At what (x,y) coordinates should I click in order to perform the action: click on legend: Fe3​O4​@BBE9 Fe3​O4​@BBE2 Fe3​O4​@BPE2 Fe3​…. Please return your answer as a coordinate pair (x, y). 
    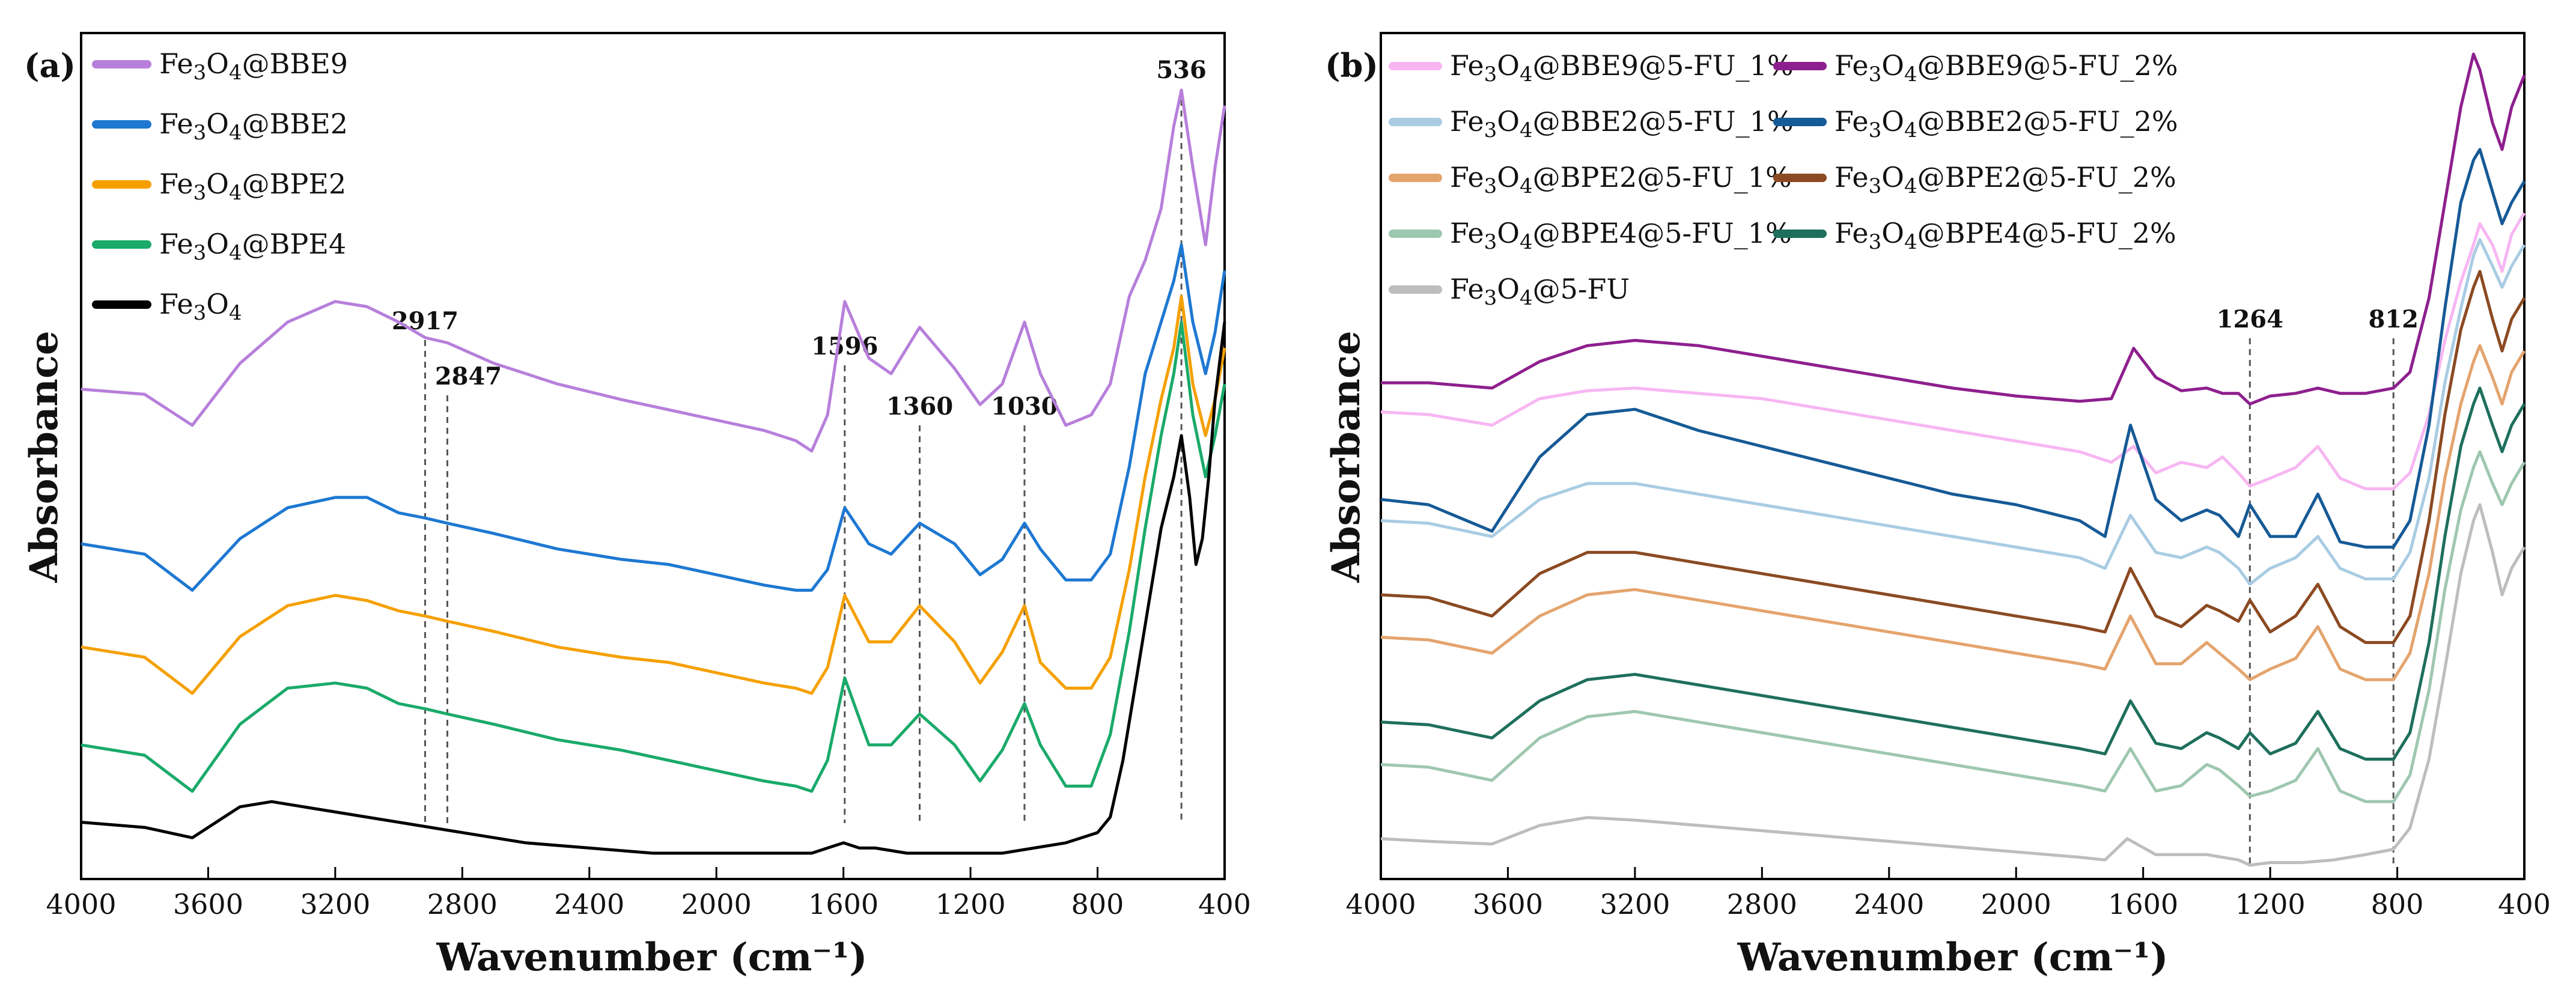
    Looking at the image, I should click on (220, 186).